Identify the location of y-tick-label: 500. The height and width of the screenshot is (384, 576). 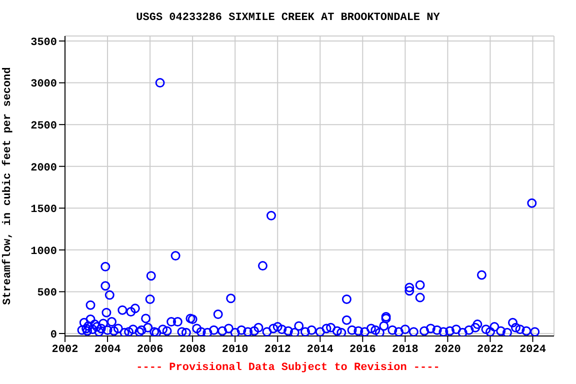
(47, 294).